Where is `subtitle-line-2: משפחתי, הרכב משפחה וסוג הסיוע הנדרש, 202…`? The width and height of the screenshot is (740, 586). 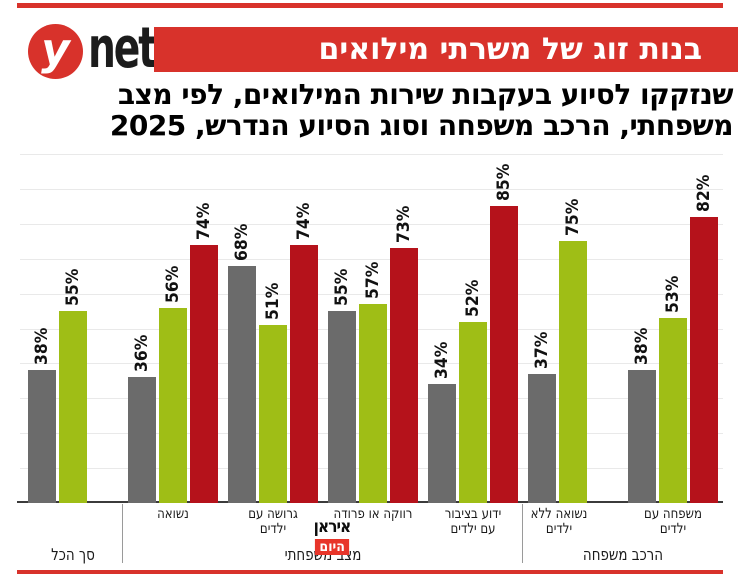 subtitle-line-2: משפחתי, הרכב משפחה וסוג הסיוע הנדרש, 202… is located at coordinates (421, 125).